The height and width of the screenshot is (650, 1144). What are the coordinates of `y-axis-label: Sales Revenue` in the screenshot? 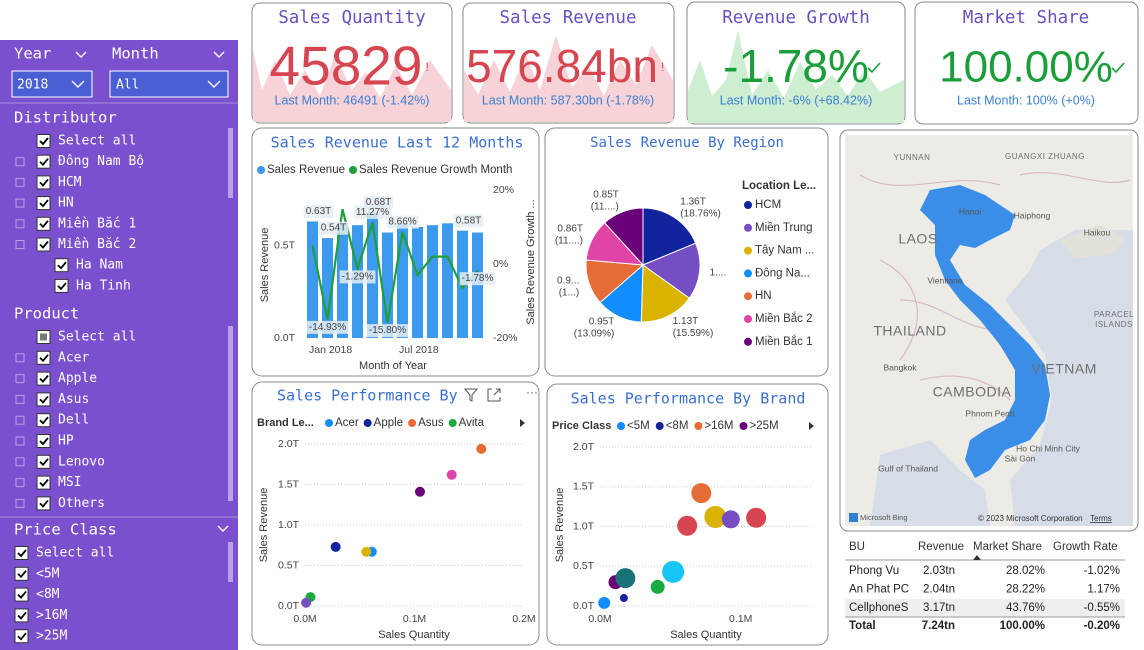 It's located at (560, 525).